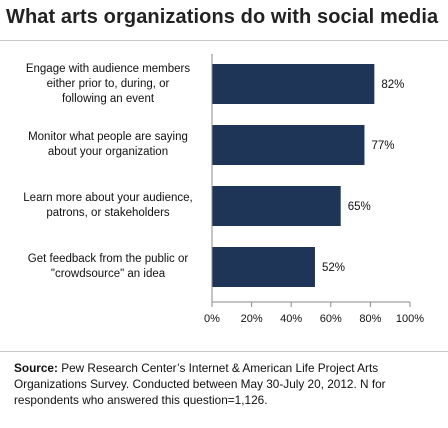 The height and width of the screenshot is (428, 448). I want to click on x-tick-label-40: 40%, so click(291, 319).